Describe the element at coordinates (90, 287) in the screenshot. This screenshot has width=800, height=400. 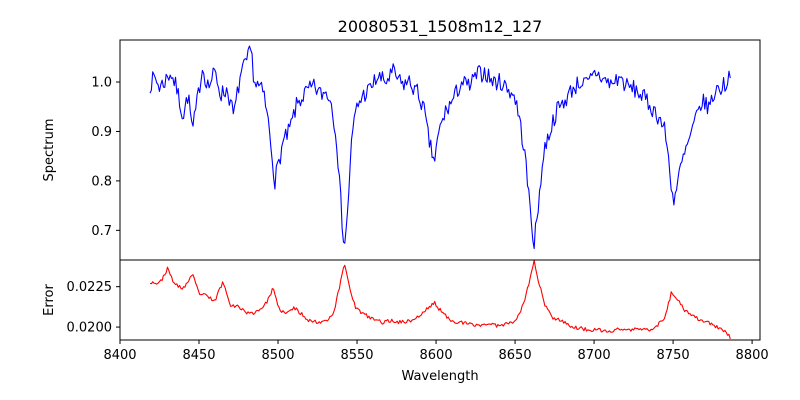
I see `error-y-tick-label: 0.0225` at that location.